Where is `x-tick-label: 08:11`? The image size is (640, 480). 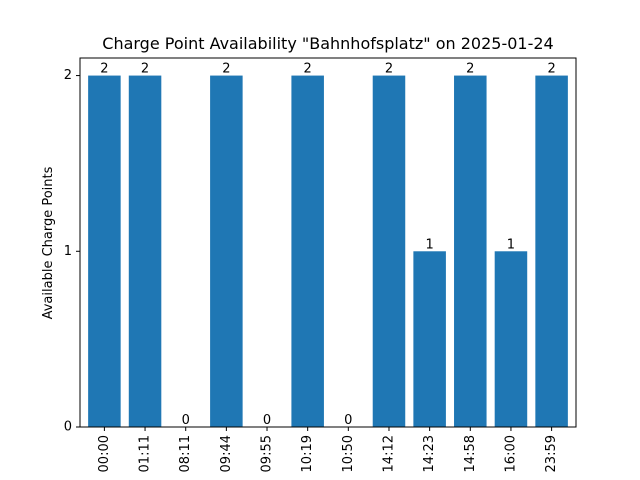
x-tick-label: 08:11 is located at coordinates (185, 453).